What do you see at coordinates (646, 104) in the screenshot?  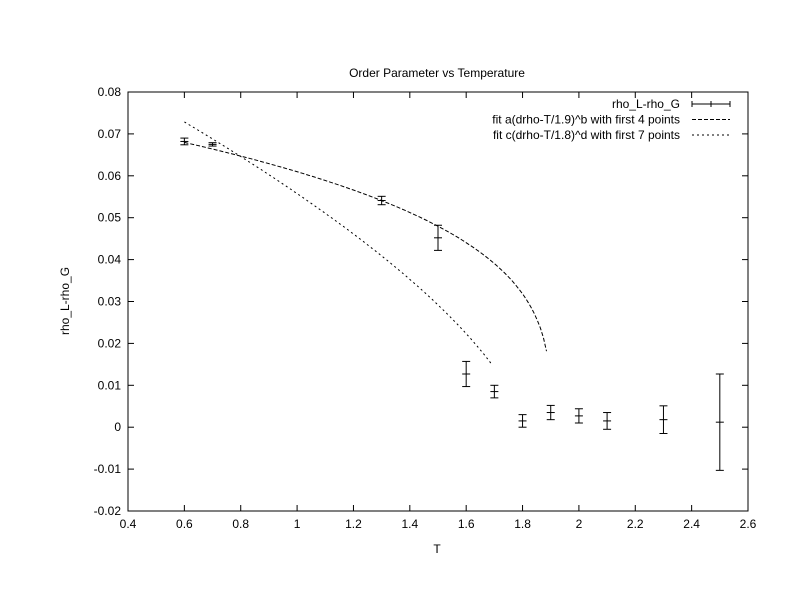 I see `legend-label: rho_L-rho_G` at bounding box center [646, 104].